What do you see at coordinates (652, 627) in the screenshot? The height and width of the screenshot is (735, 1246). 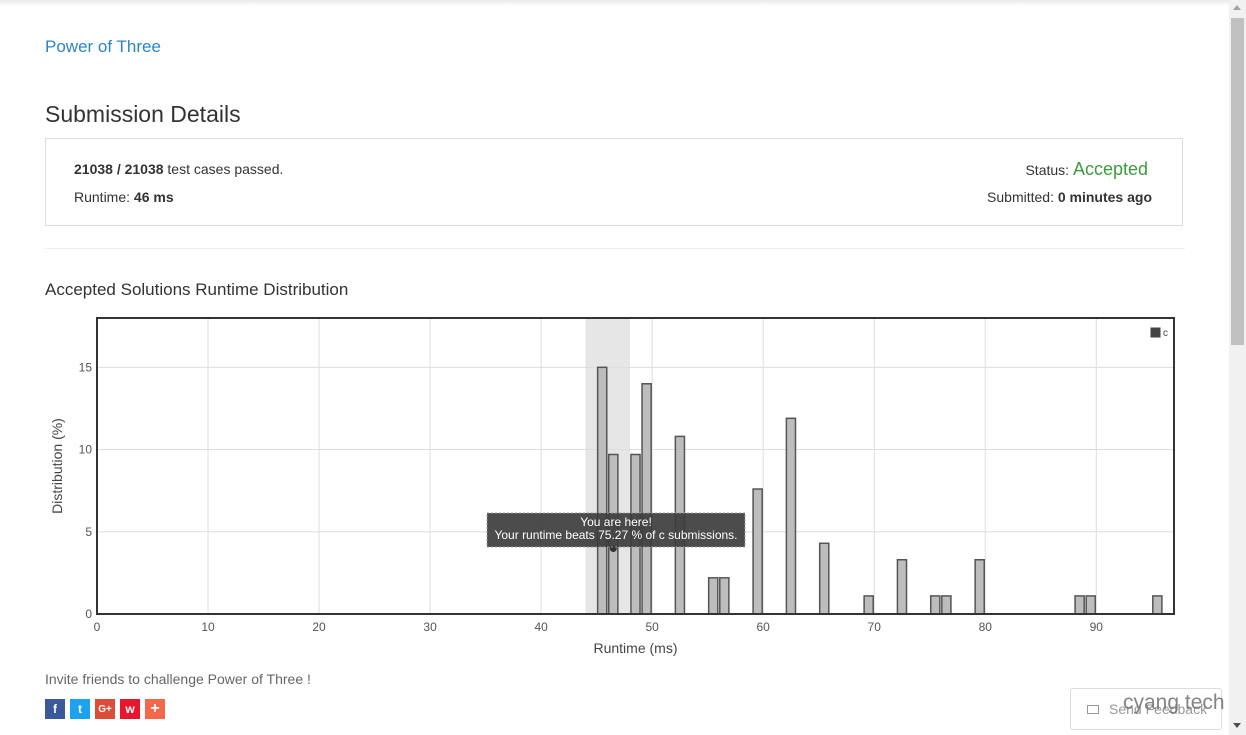 I see `x-tick-label: 50` at bounding box center [652, 627].